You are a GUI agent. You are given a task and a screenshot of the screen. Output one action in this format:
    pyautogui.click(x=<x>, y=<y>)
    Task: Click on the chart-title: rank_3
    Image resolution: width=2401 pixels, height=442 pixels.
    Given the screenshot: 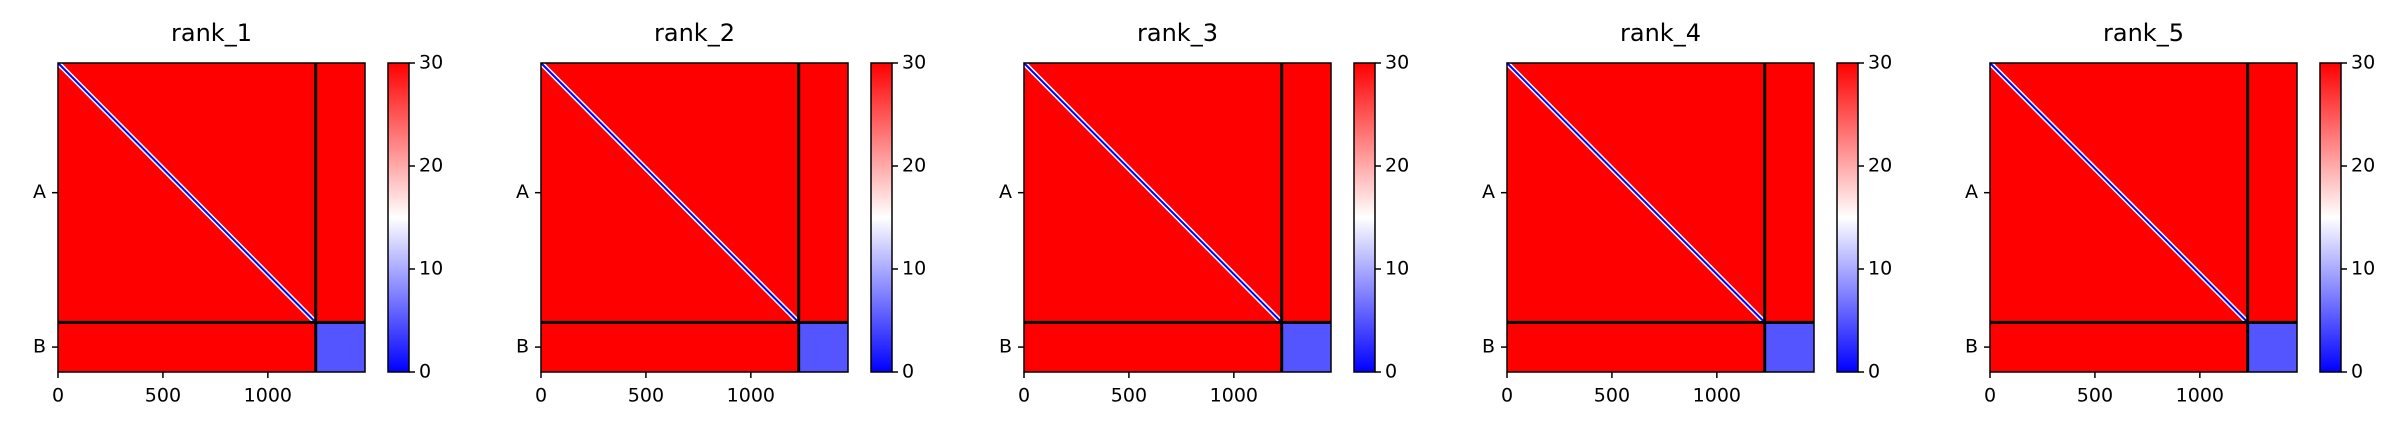 What is the action you would take?
    pyautogui.click(x=1177, y=33)
    